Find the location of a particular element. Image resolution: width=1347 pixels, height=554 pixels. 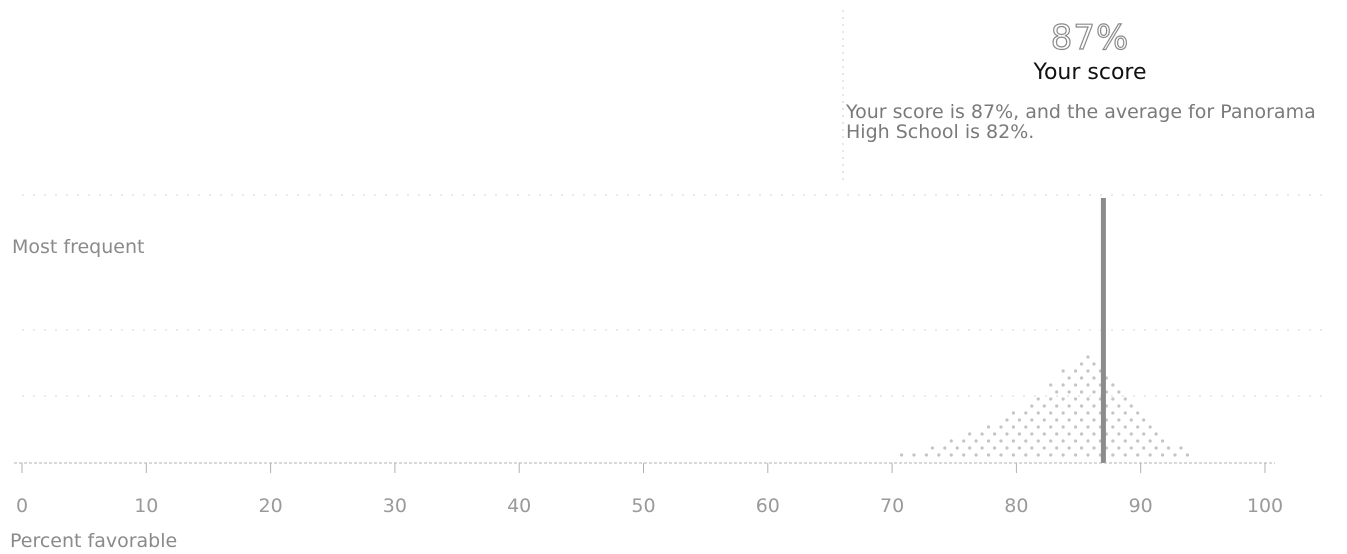

x-tick-label: 40 is located at coordinates (519, 506).